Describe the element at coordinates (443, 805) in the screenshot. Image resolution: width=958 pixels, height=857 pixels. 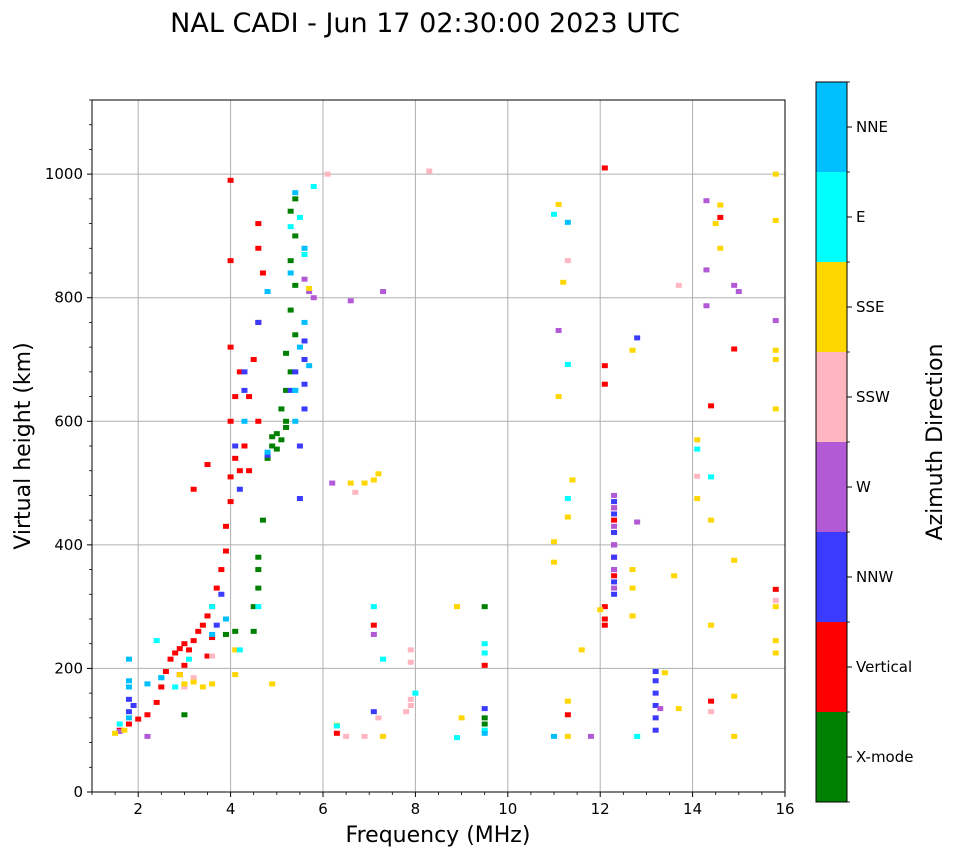
I see `x-axis-ticks: 2 4 6 8 10 12 14 16` at that location.